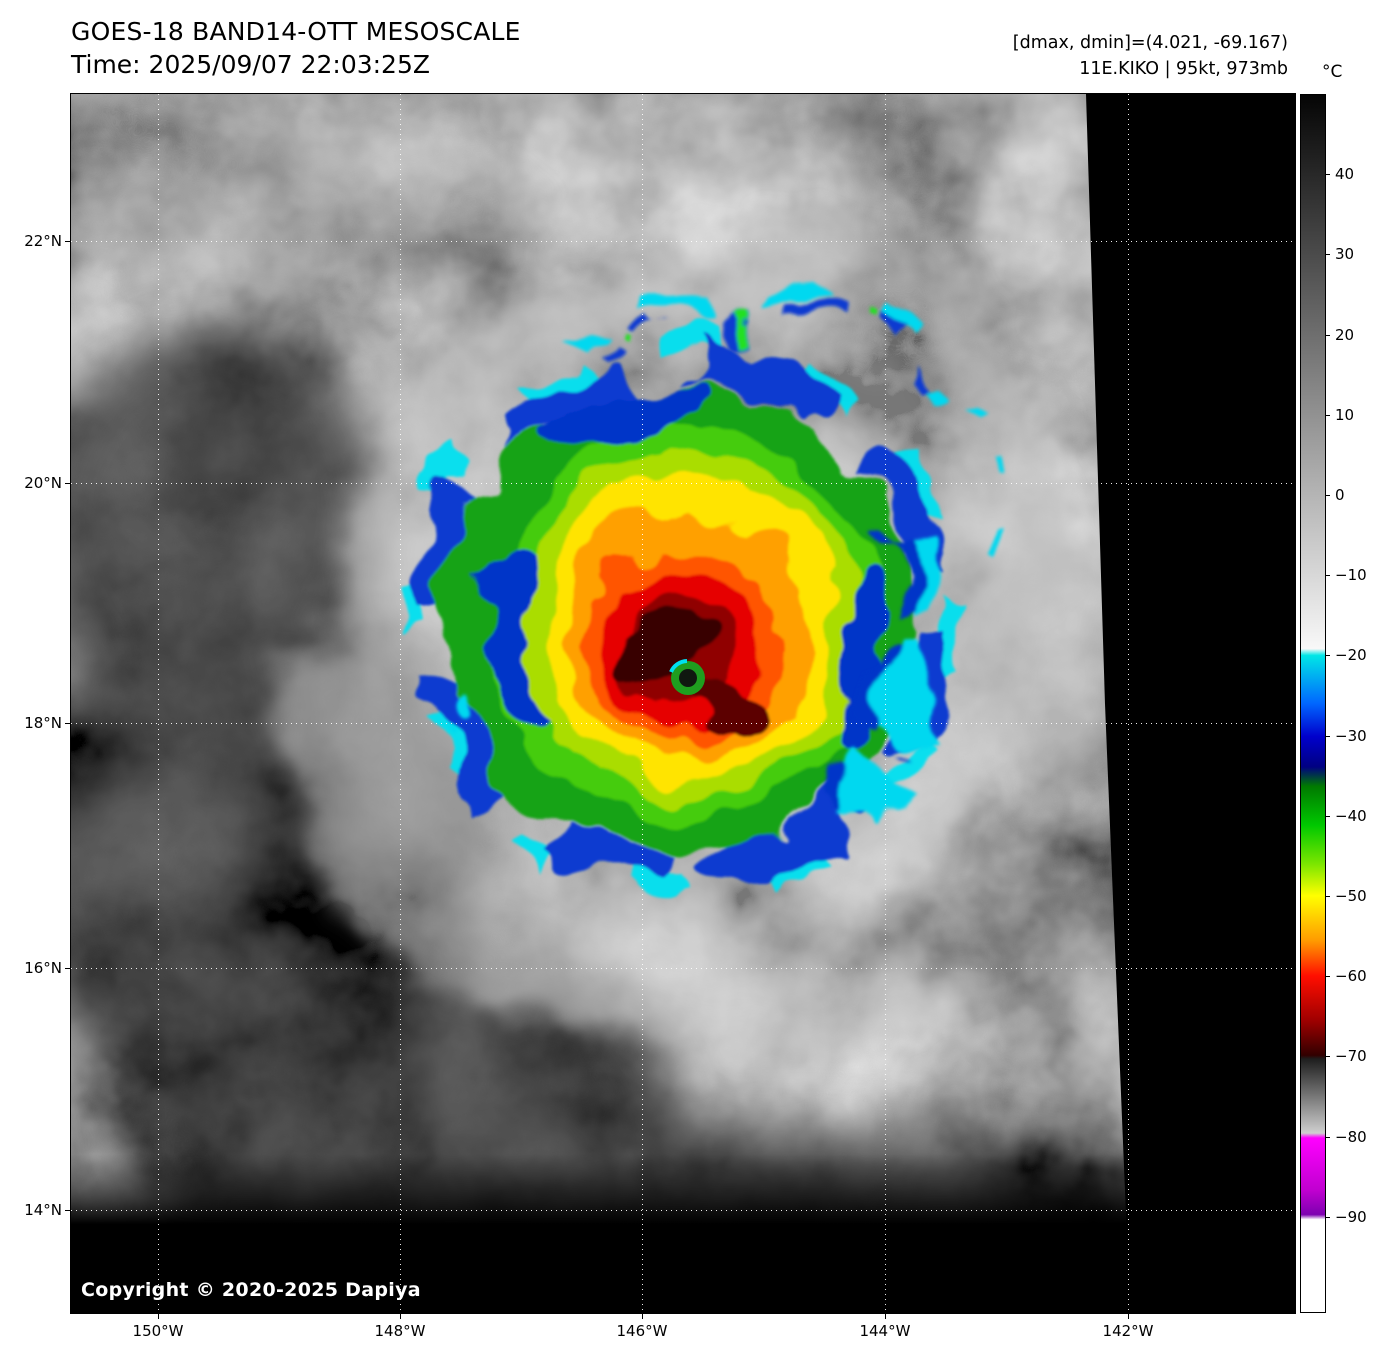  What do you see at coordinates (1351, 976) in the screenshot?
I see `colorbar-tick-label: −60` at bounding box center [1351, 976].